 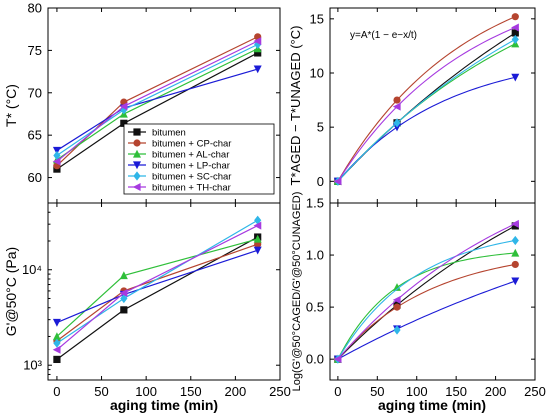 What do you see at coordinates (320, 181) in the screenshot?
I see `y-tick-label: 0` at bounding box center [320, 181].